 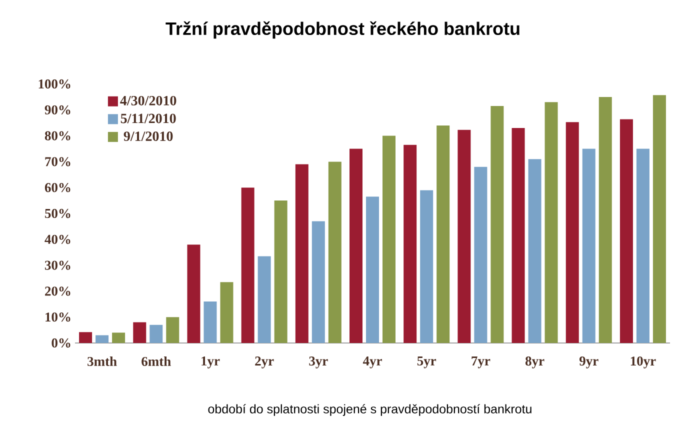 What do you see at coordinates (589, 362) in the screenshot?
I see `x-tick-label: 9yr` at bounding box center [589, 362].